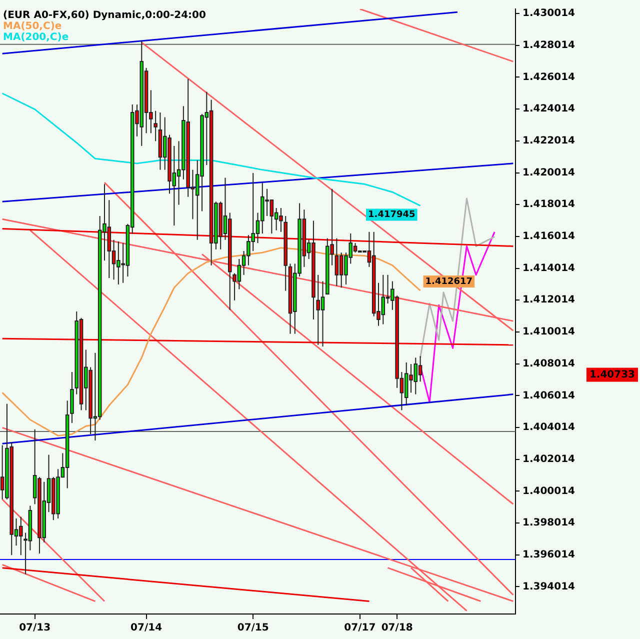 The width and height of the screenshot is (640, 639). Describe the element at coordinates (549, 109) in the screenshot. I see `y-tick-label: 1.424014` at that location.